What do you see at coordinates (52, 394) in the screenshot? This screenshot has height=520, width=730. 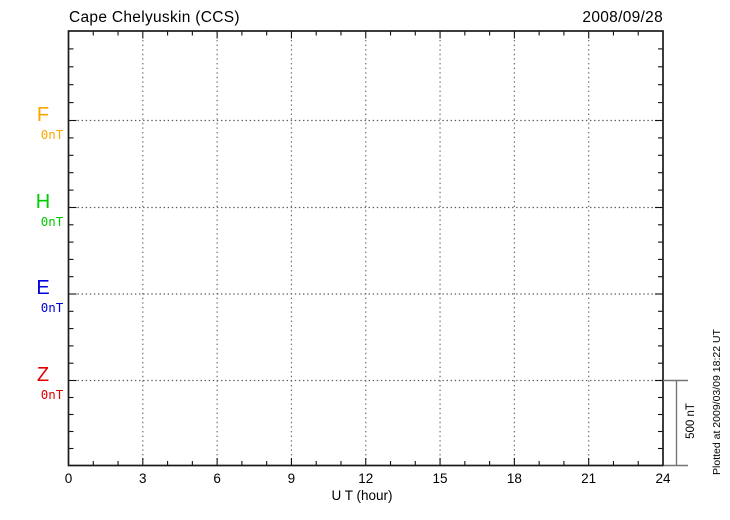 I see `channel-baseline-value-Z: 0nT` at bounding box center [52, 394].